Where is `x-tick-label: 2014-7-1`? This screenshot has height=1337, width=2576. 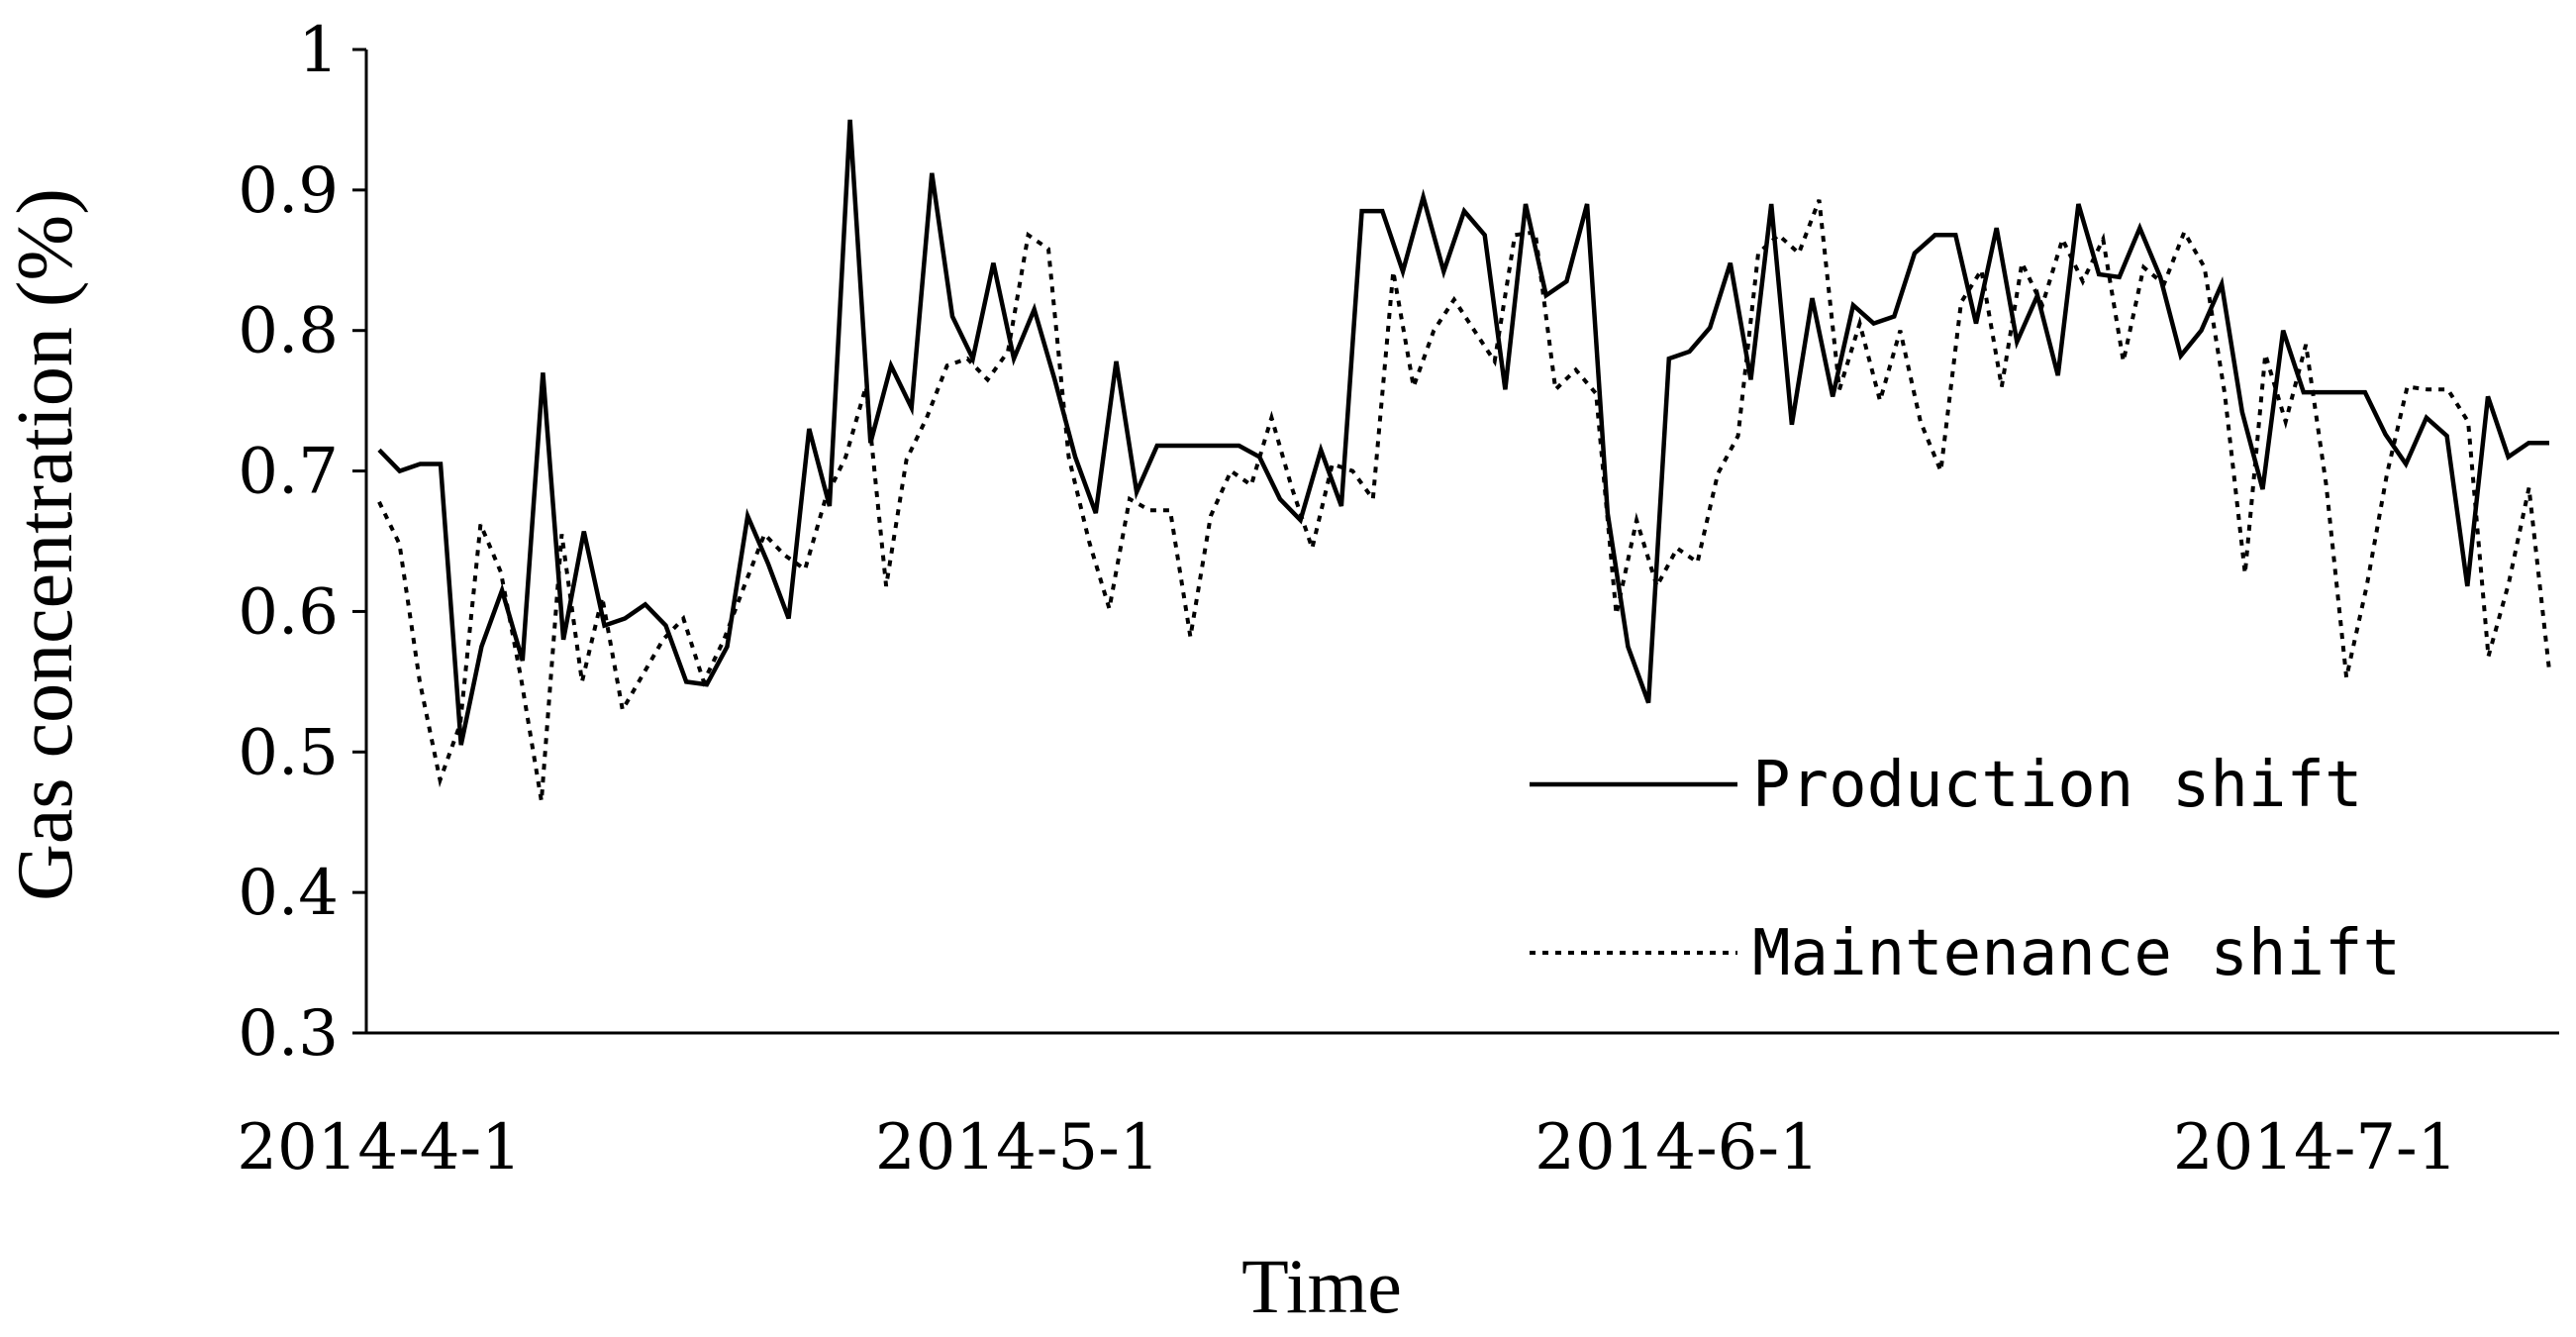
x-tick-label: 2014-7-1 is located at coordinates (2315, 1147).